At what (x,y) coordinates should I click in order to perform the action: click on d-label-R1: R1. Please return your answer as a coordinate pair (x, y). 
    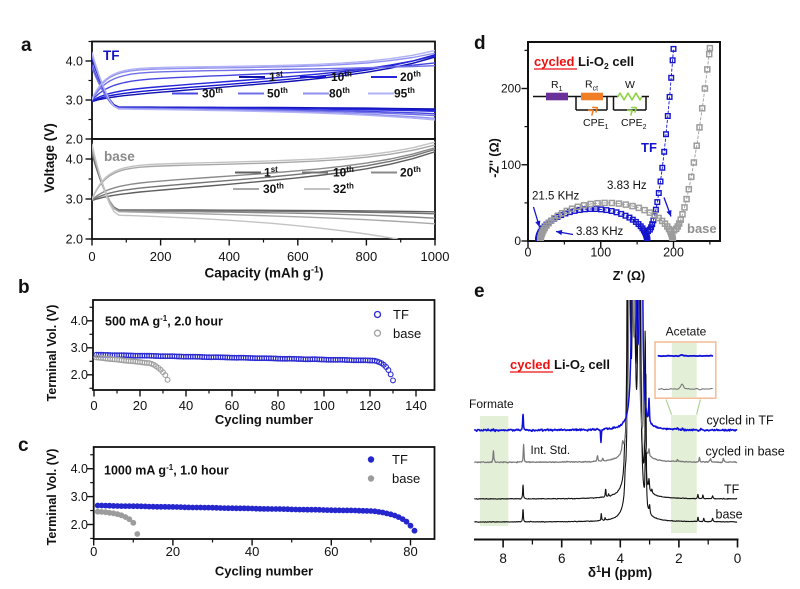
    Looking at the image, I should click on (557, 86).